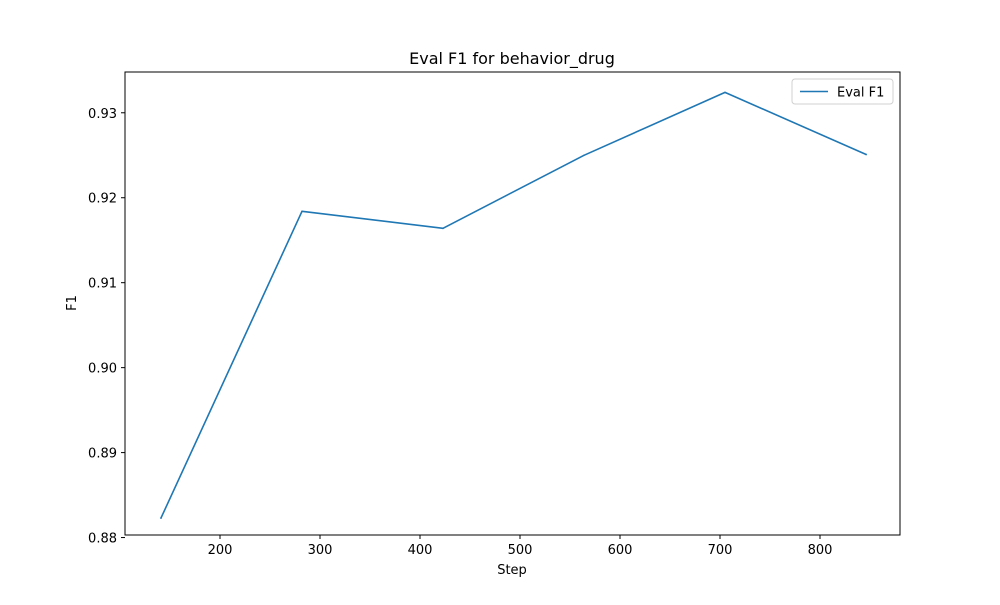 Image resolution: width=1000 pixels, height=605 pixels. Describe the element at coordinates (512, 570) in the screenshot. I see `x-axis-label: Step` at that location.